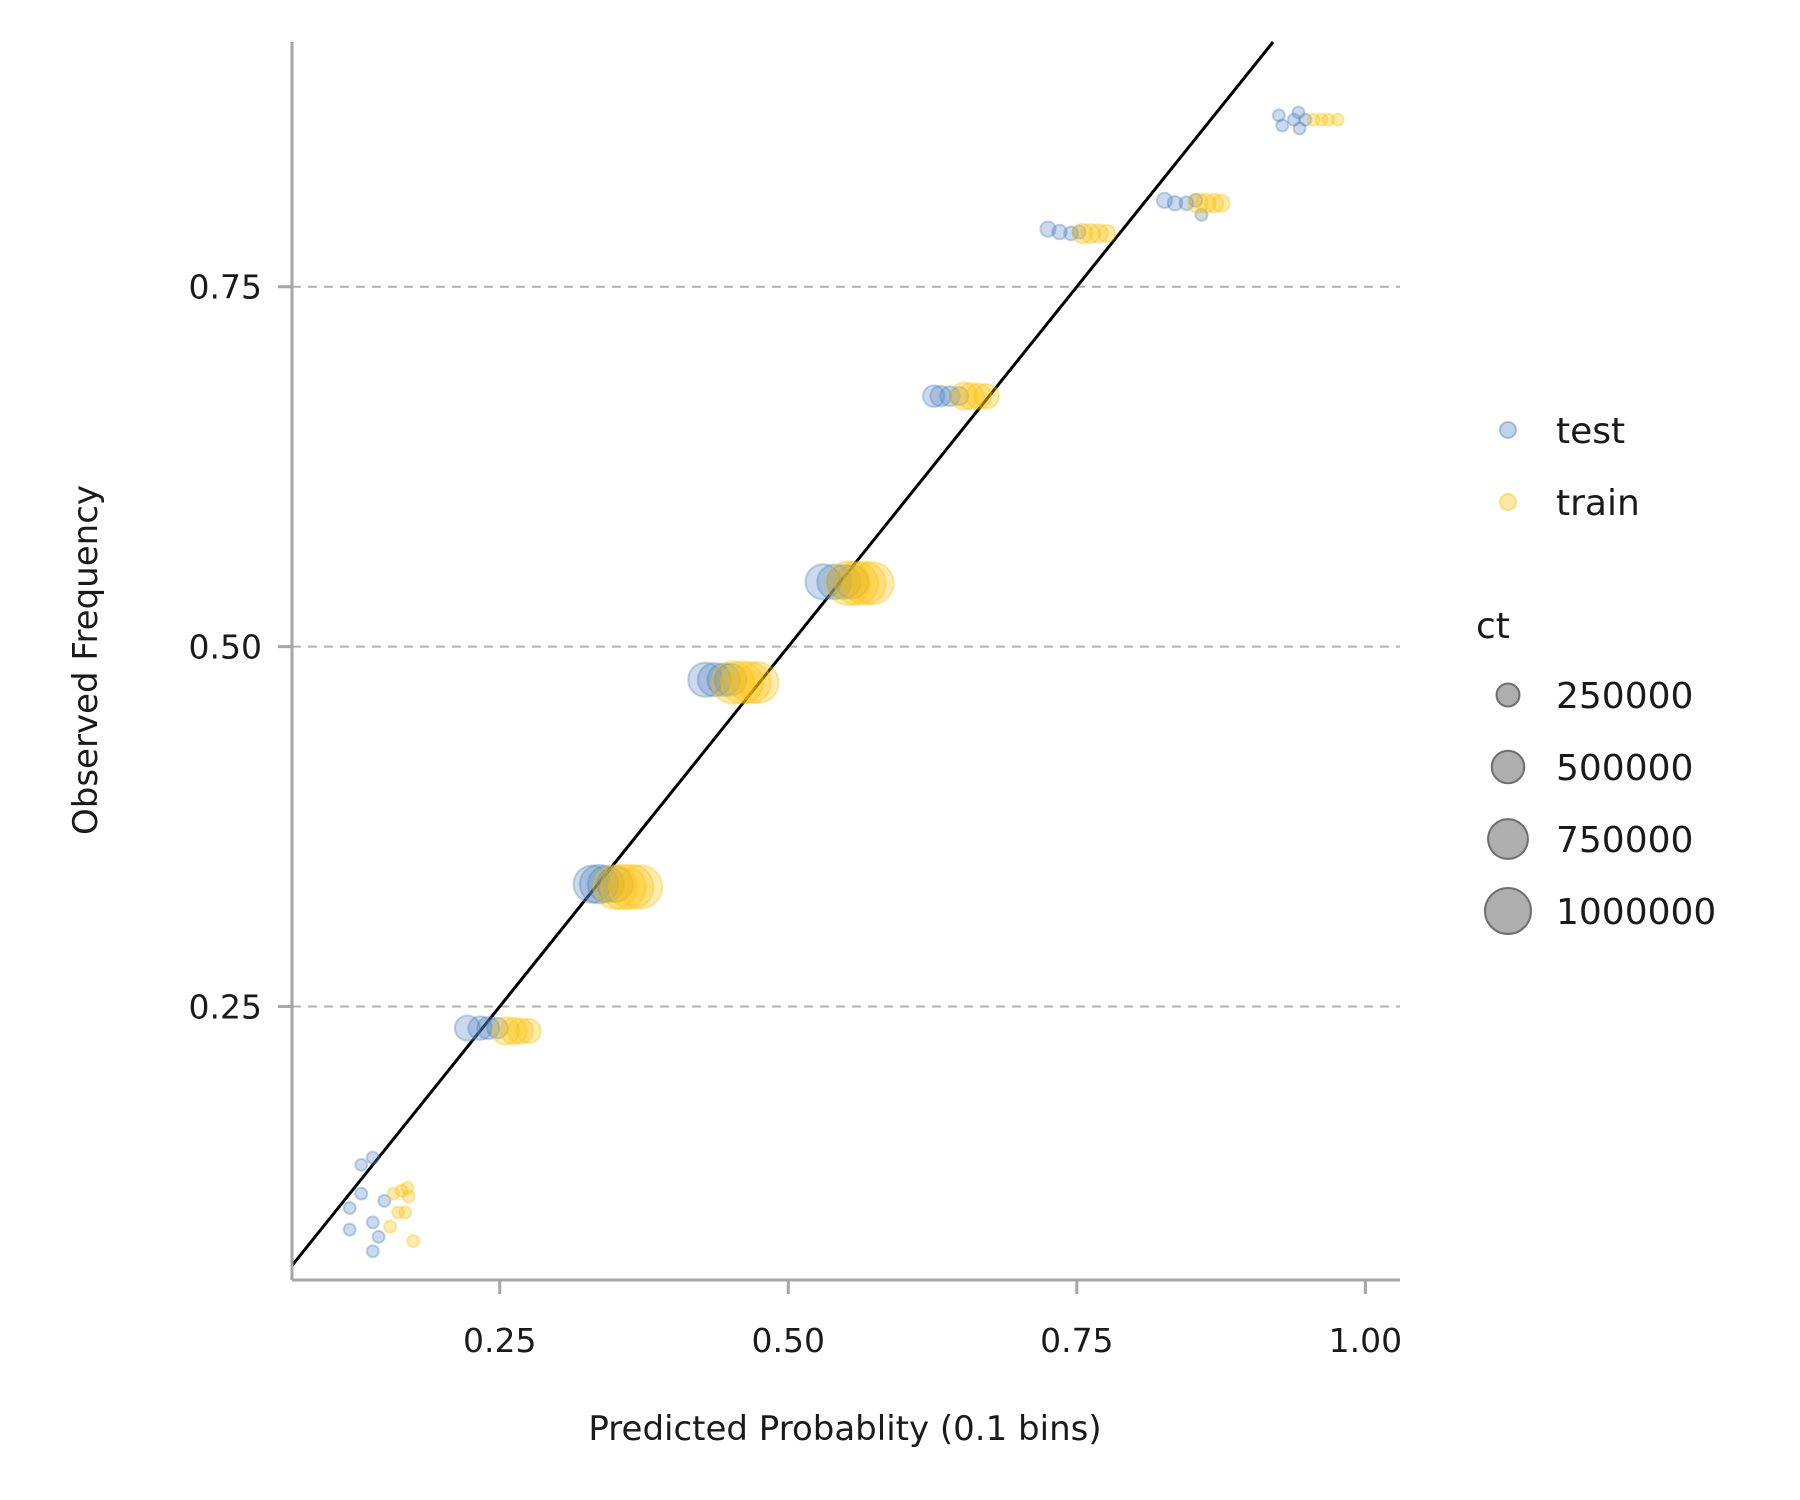 The height and width of the screenshot is (1500, 1800). I want to click on legend-size-label: 750000, so click(1624, 840).